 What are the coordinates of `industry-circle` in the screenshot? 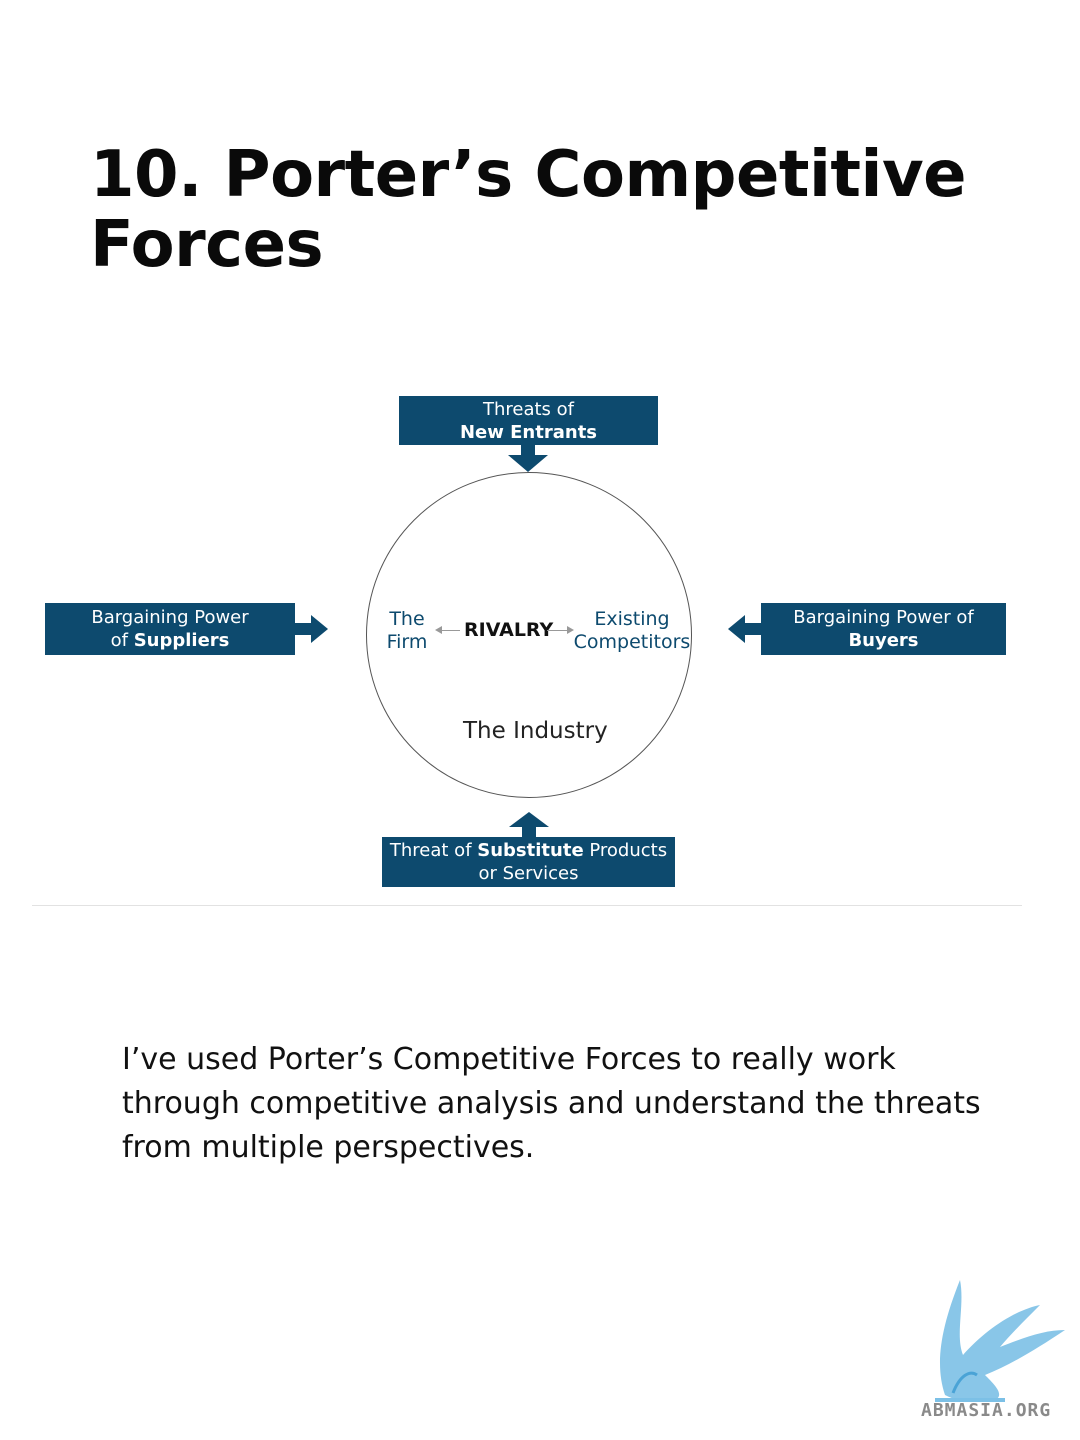 It's located at (529, 635).